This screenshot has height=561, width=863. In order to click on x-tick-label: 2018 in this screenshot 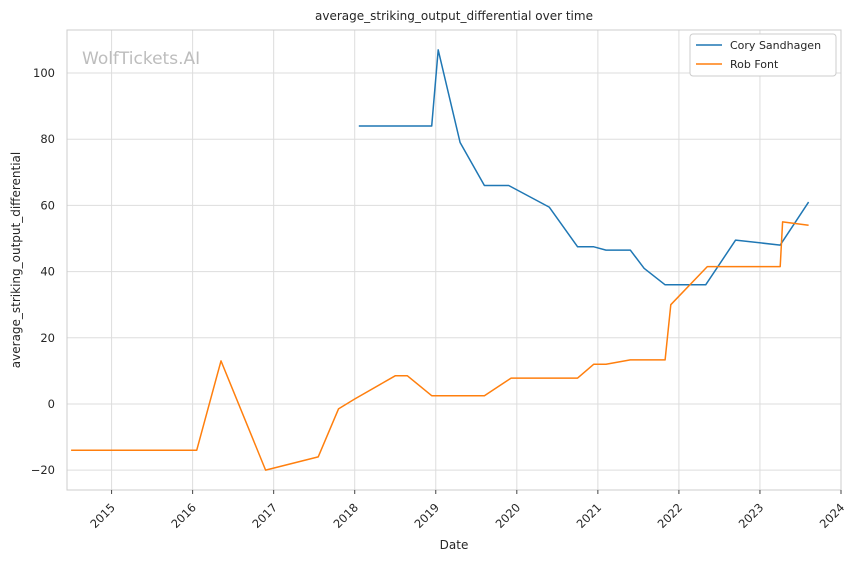, I will do `click(345, 515)`.